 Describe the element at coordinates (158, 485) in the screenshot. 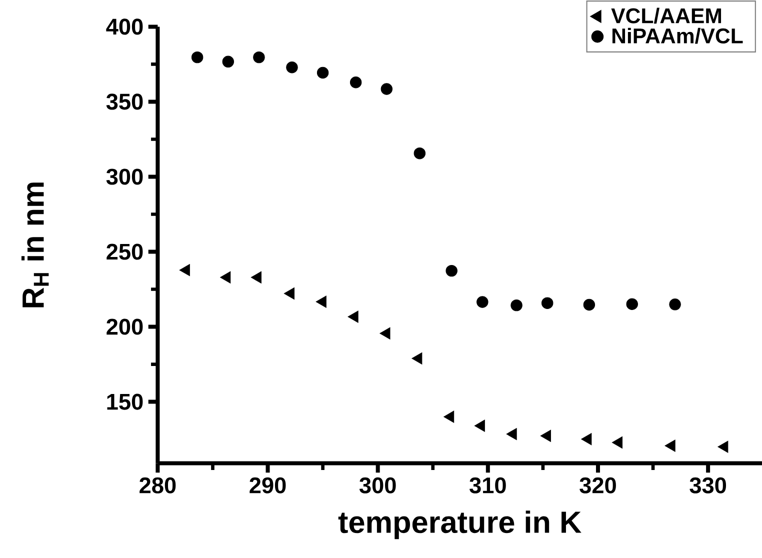

I see `x-tick-label: 280` at that location.